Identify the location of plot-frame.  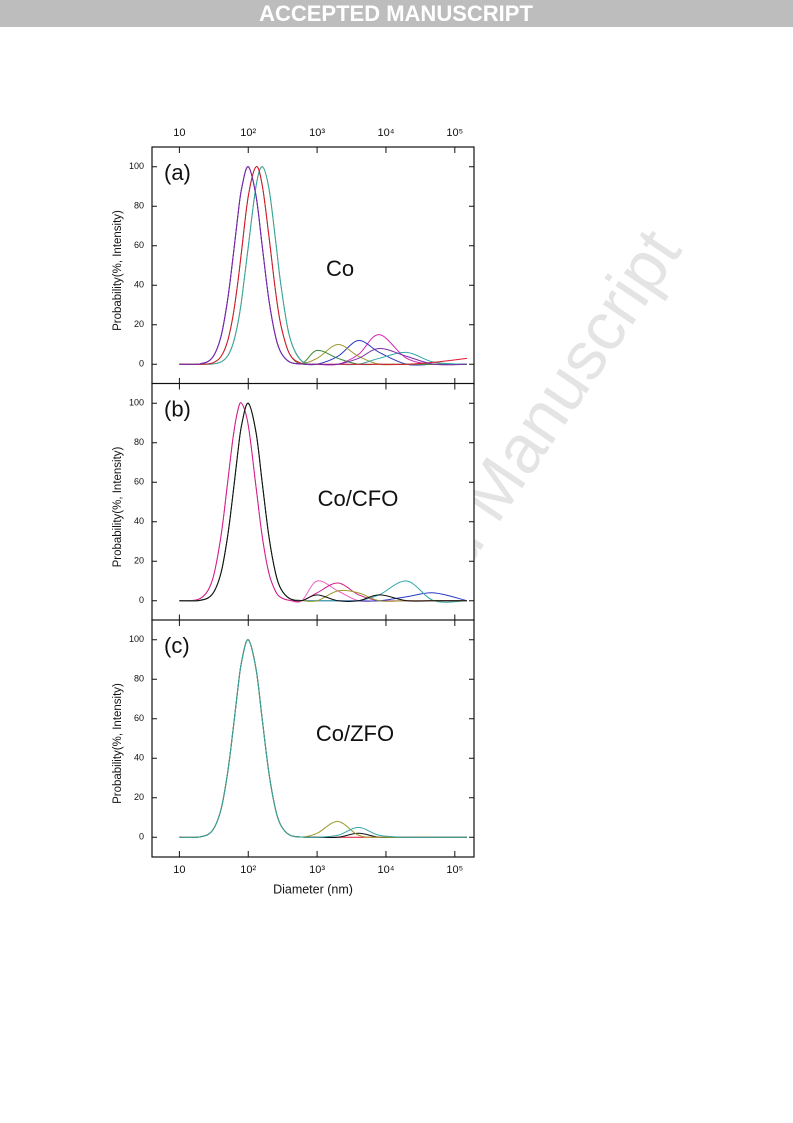
(313, 738).